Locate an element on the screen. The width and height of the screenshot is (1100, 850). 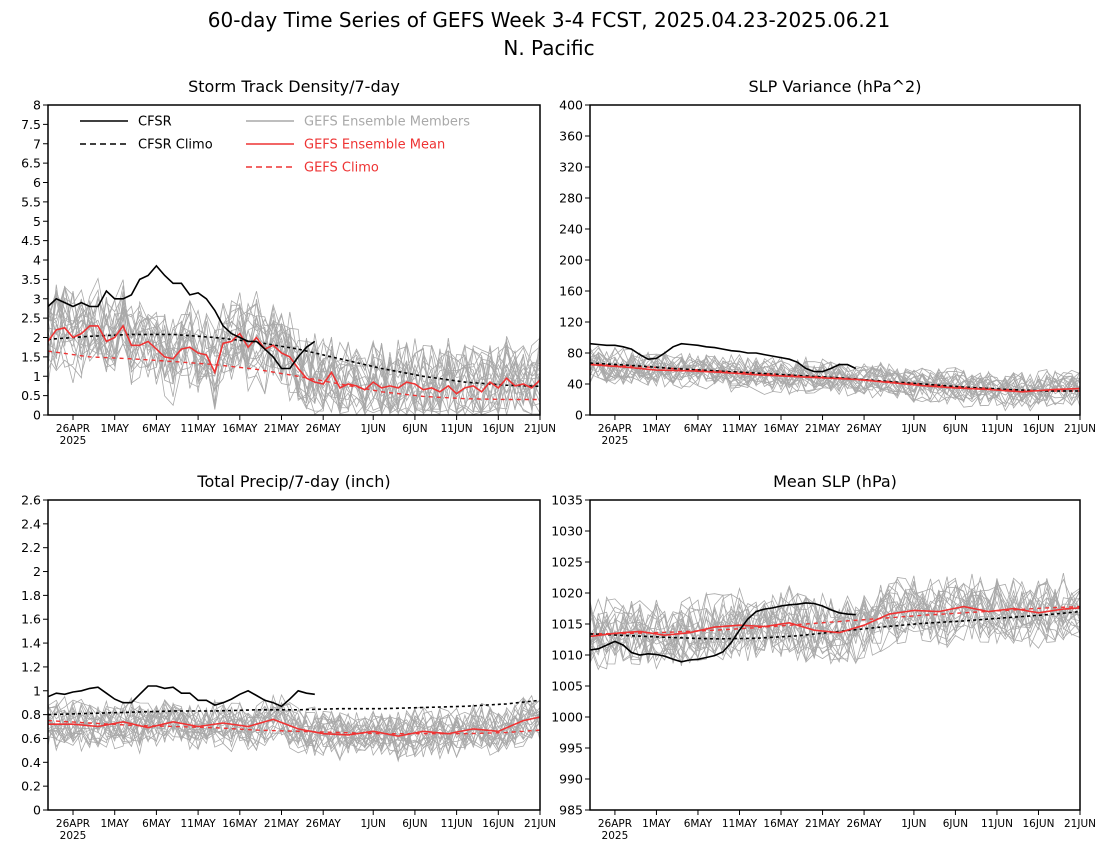
y-tick-label: 7 is located at coordinates (37, 143).